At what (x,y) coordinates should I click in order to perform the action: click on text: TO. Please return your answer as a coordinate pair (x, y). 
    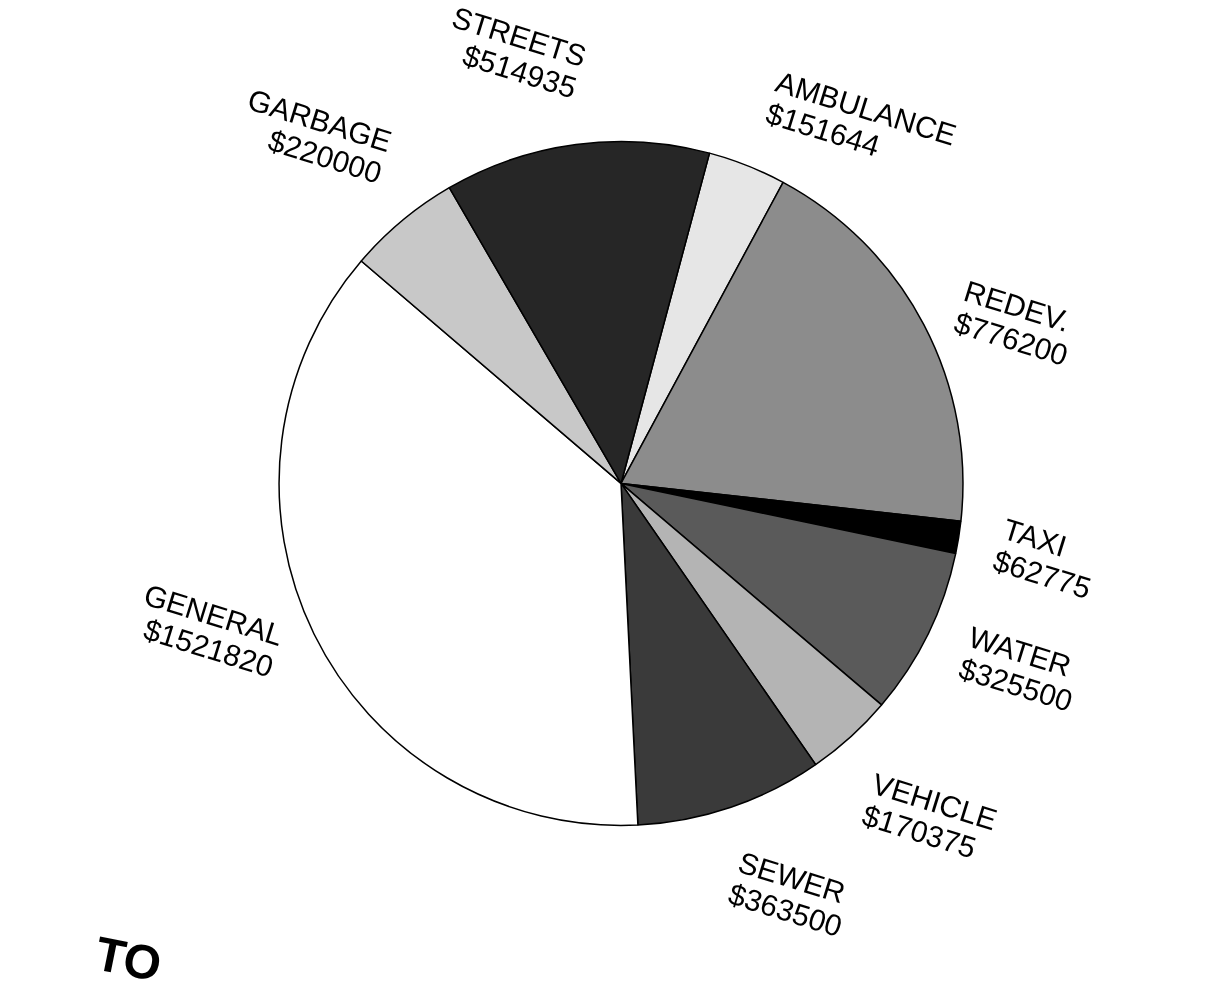
    Looking at the image, I should click on (128, 959).